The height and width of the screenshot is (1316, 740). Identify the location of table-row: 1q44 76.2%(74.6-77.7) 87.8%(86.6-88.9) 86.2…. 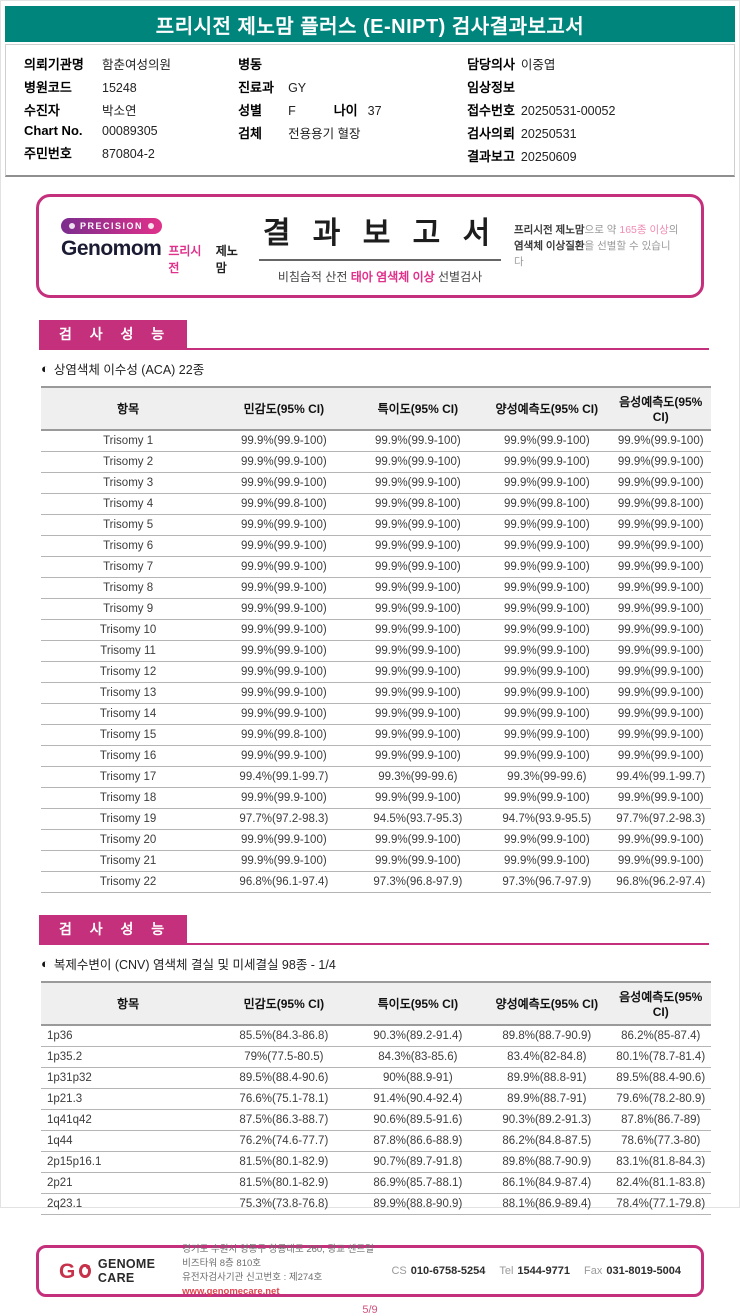
(376, 1141).